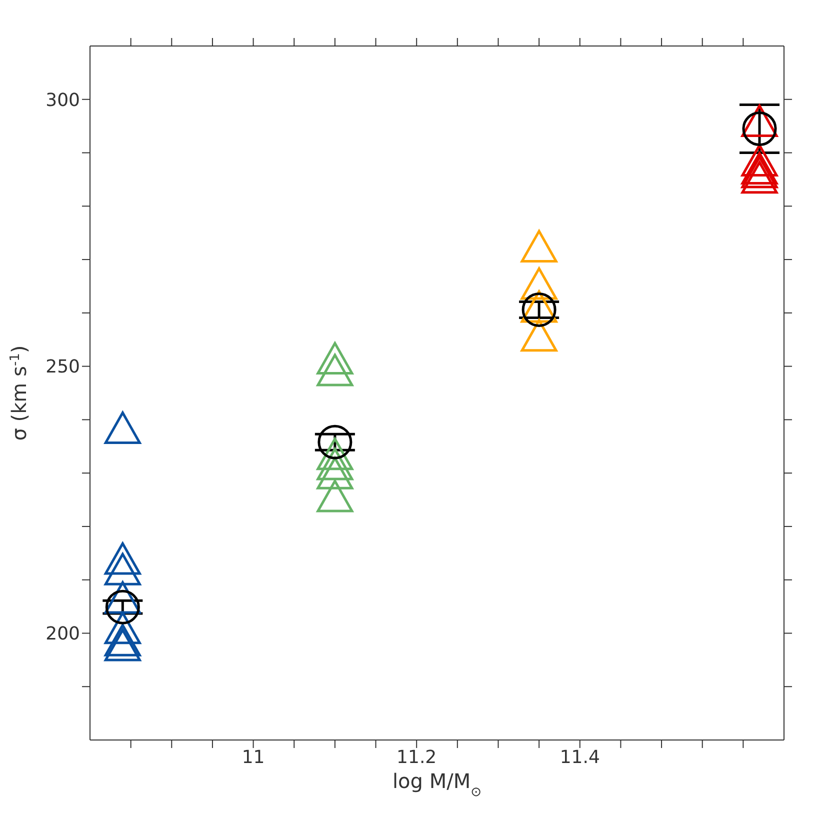  What do you see at coordinates (437, 784) in the screenshot?
I see `x-axis-title: log M/M$_{⊙}$` at bounding box center [437, 784].